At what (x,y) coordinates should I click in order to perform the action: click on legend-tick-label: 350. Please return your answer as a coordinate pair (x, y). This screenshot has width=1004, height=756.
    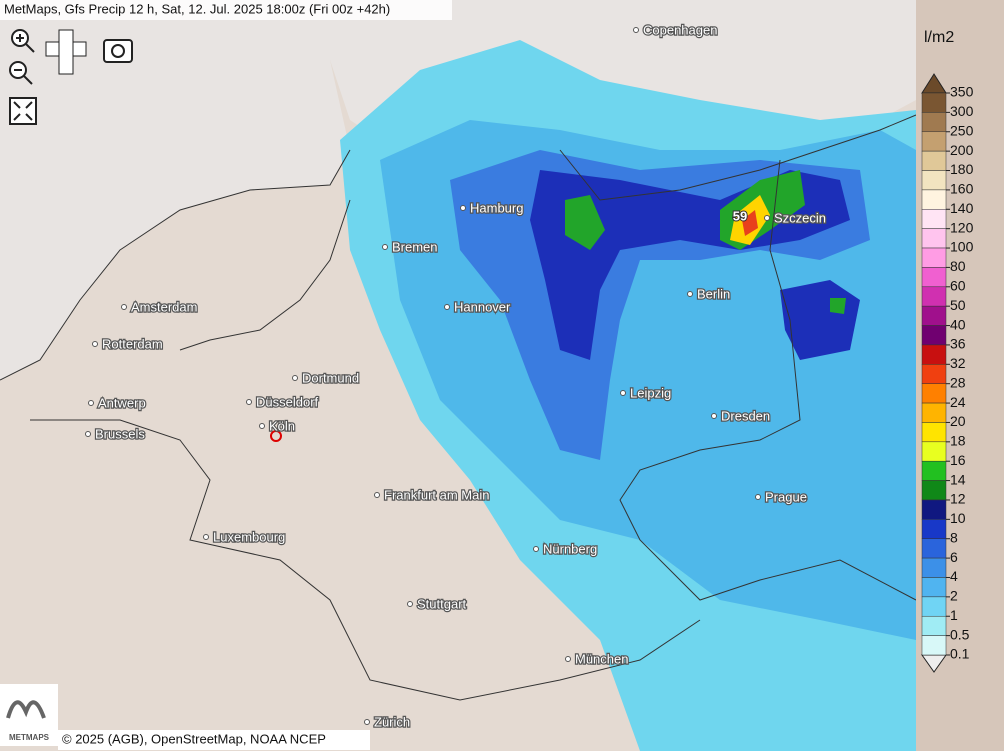
    Looking at the image, I should click on (962, 92).